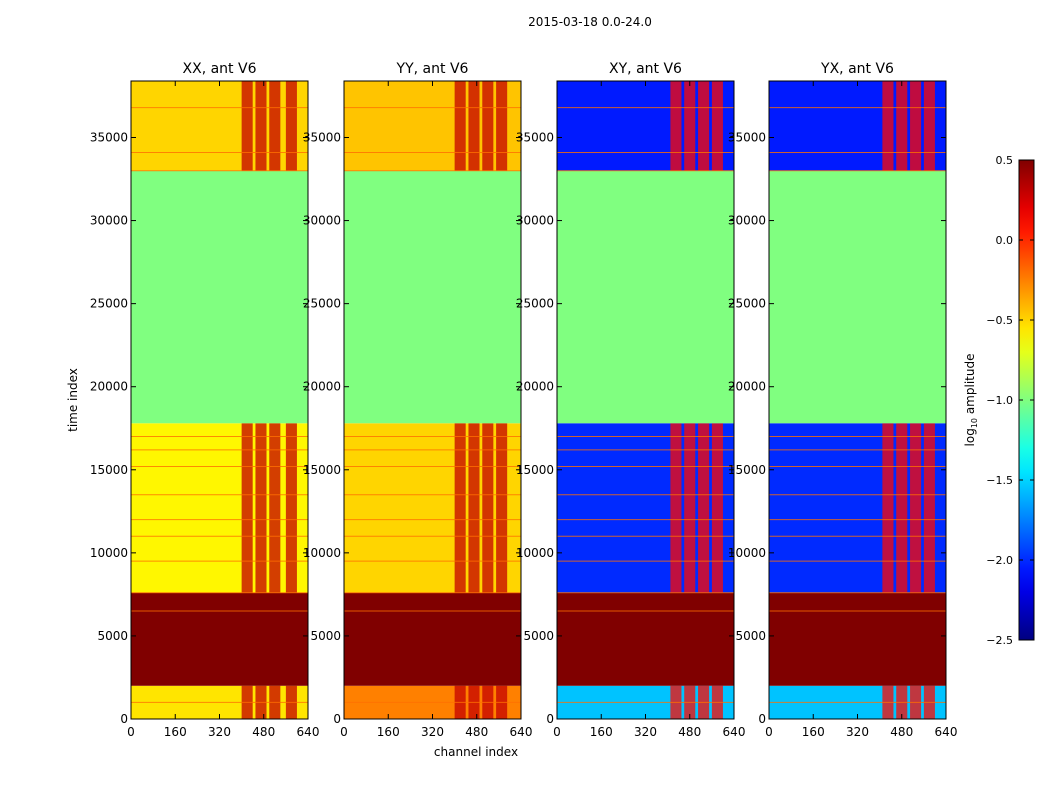  What do you see at coordinates (476, 752) in the screenshot?
I see `x-axis-label: channel index` at bounding box center [476, 752].